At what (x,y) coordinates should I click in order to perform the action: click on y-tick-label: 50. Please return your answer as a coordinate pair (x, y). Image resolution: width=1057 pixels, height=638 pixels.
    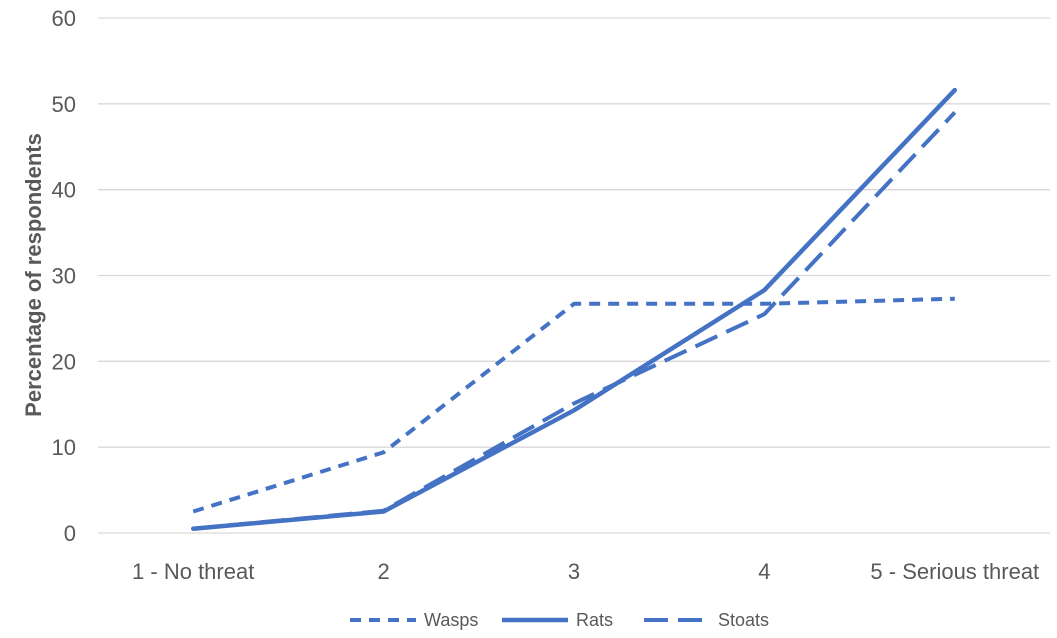
    Looking at the image, I should click on (64, 104).